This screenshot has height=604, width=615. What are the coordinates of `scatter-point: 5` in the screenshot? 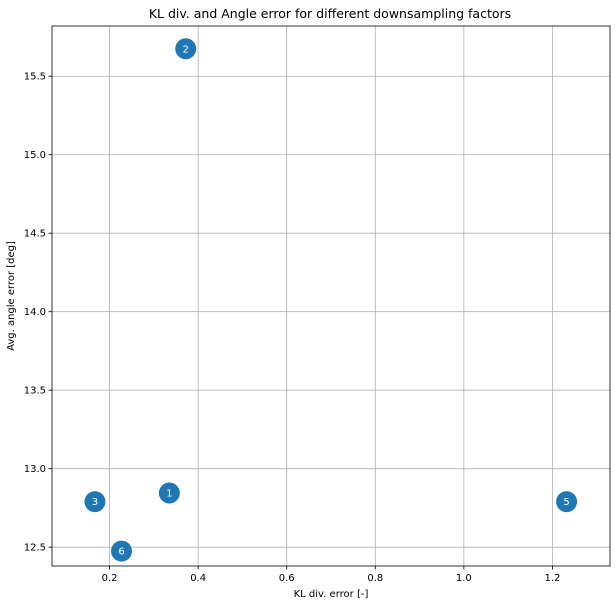 It's located at (567, 502).